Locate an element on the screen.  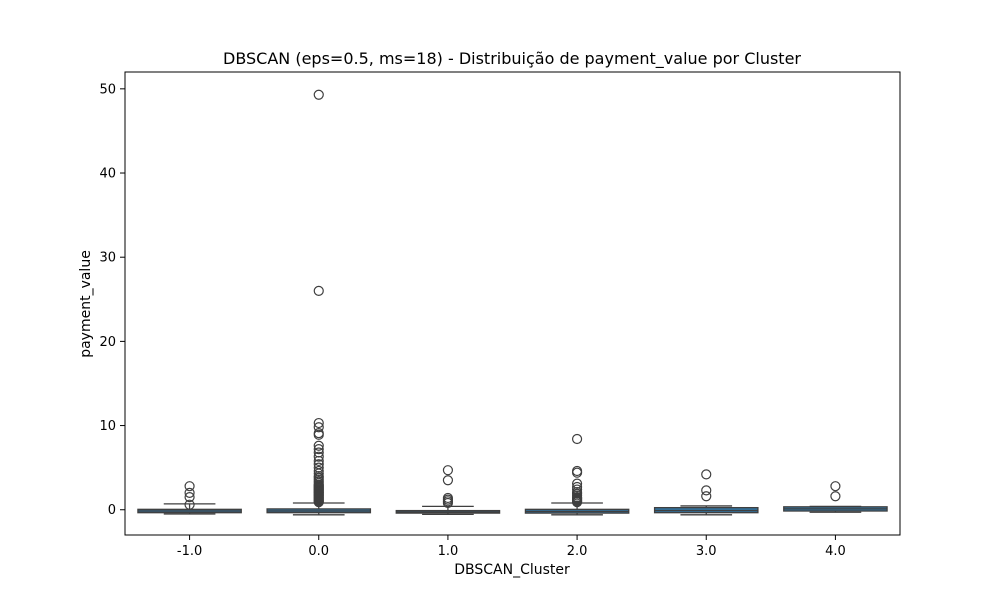
box-group-2.0 is located at coordinates (577, 474).